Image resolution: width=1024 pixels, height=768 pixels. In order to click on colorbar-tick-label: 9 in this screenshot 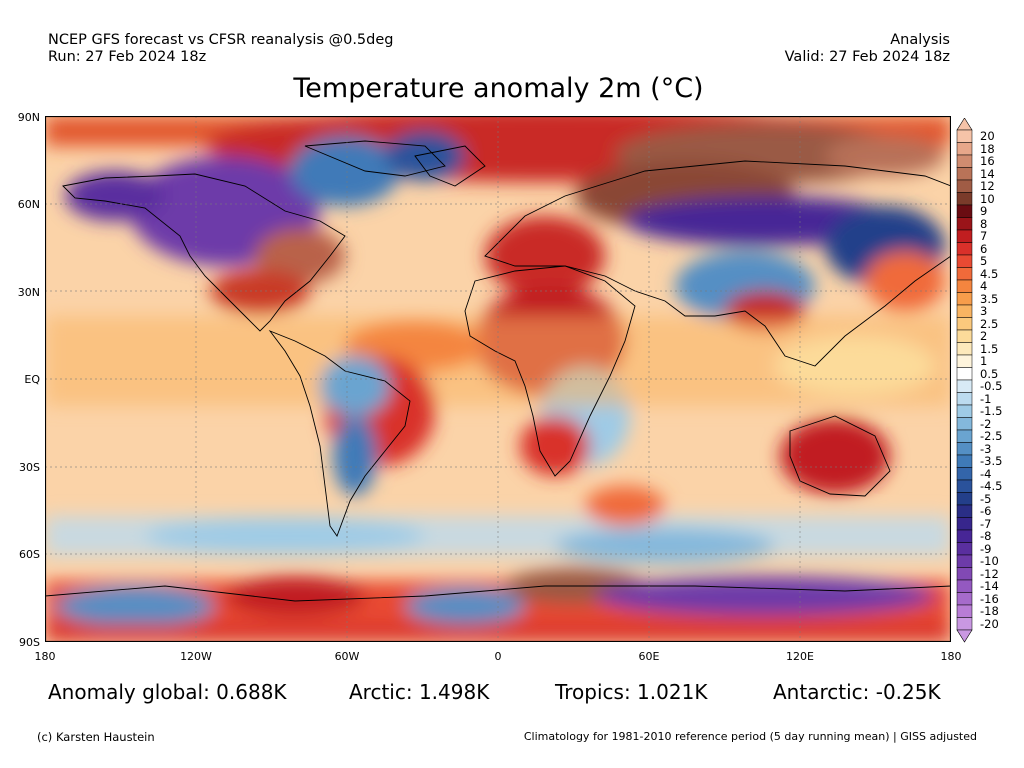, I will do `click(984, 211)`.